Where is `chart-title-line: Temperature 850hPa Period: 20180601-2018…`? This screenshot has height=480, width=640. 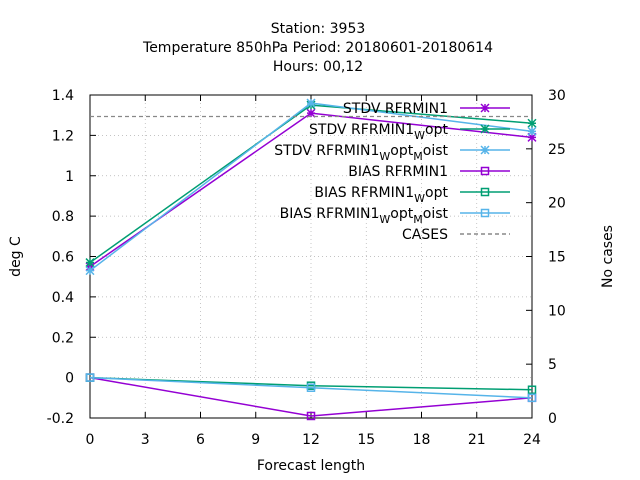 chart-title-line: Temperature 850hPa Period: 20180601-2018… is located at coordinates (317, 48).